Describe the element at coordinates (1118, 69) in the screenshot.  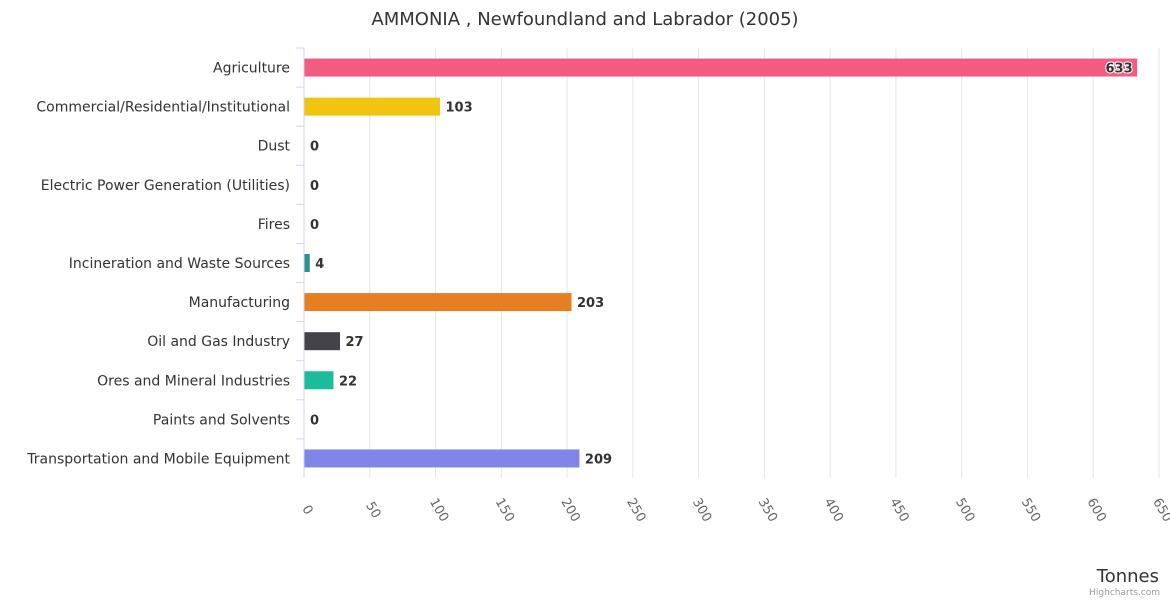
I see `data-label: 633` at that location.